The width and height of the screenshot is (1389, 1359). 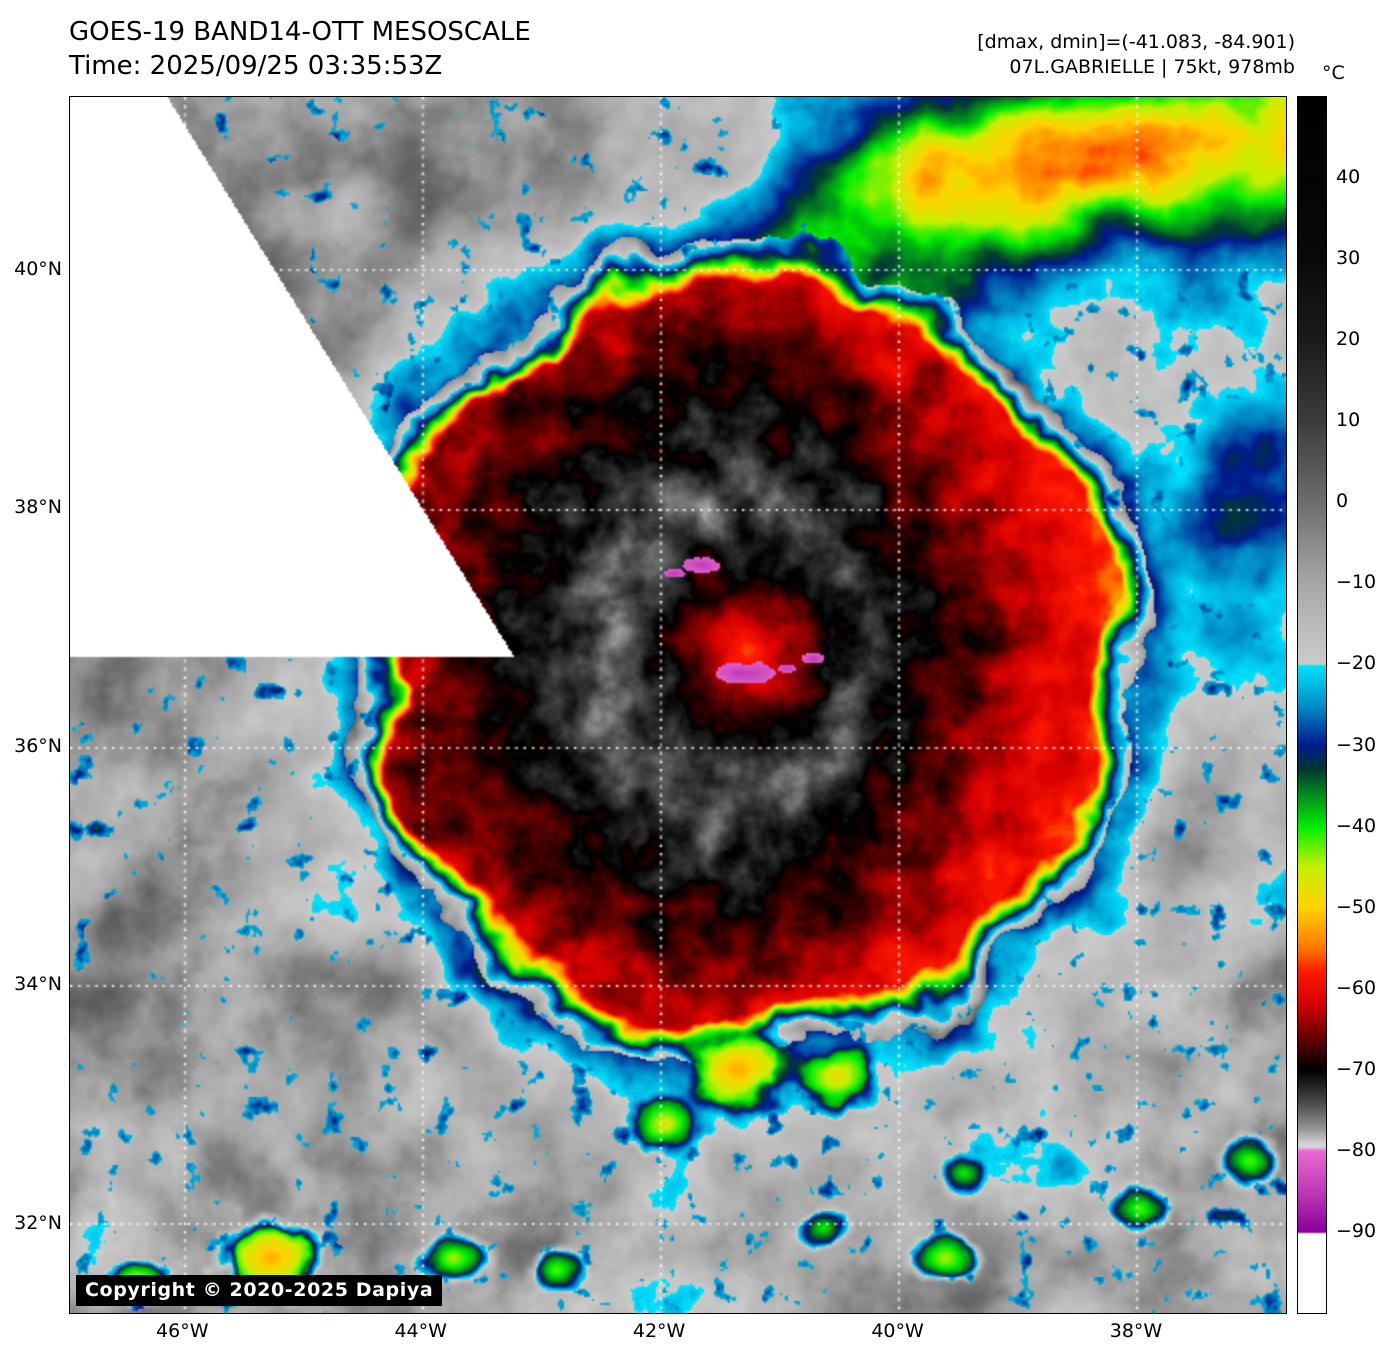 What do you see at coordinates (1356, 1068) in the screenshot?
I see `colorbar-tick-neg70: −70` at bounding box center [1356, 1068].